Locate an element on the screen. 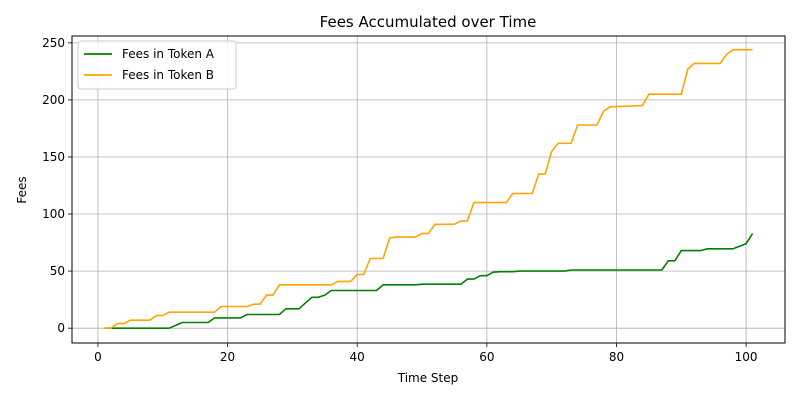  y-tick-label: 150 is located at coordinates (53, 157).